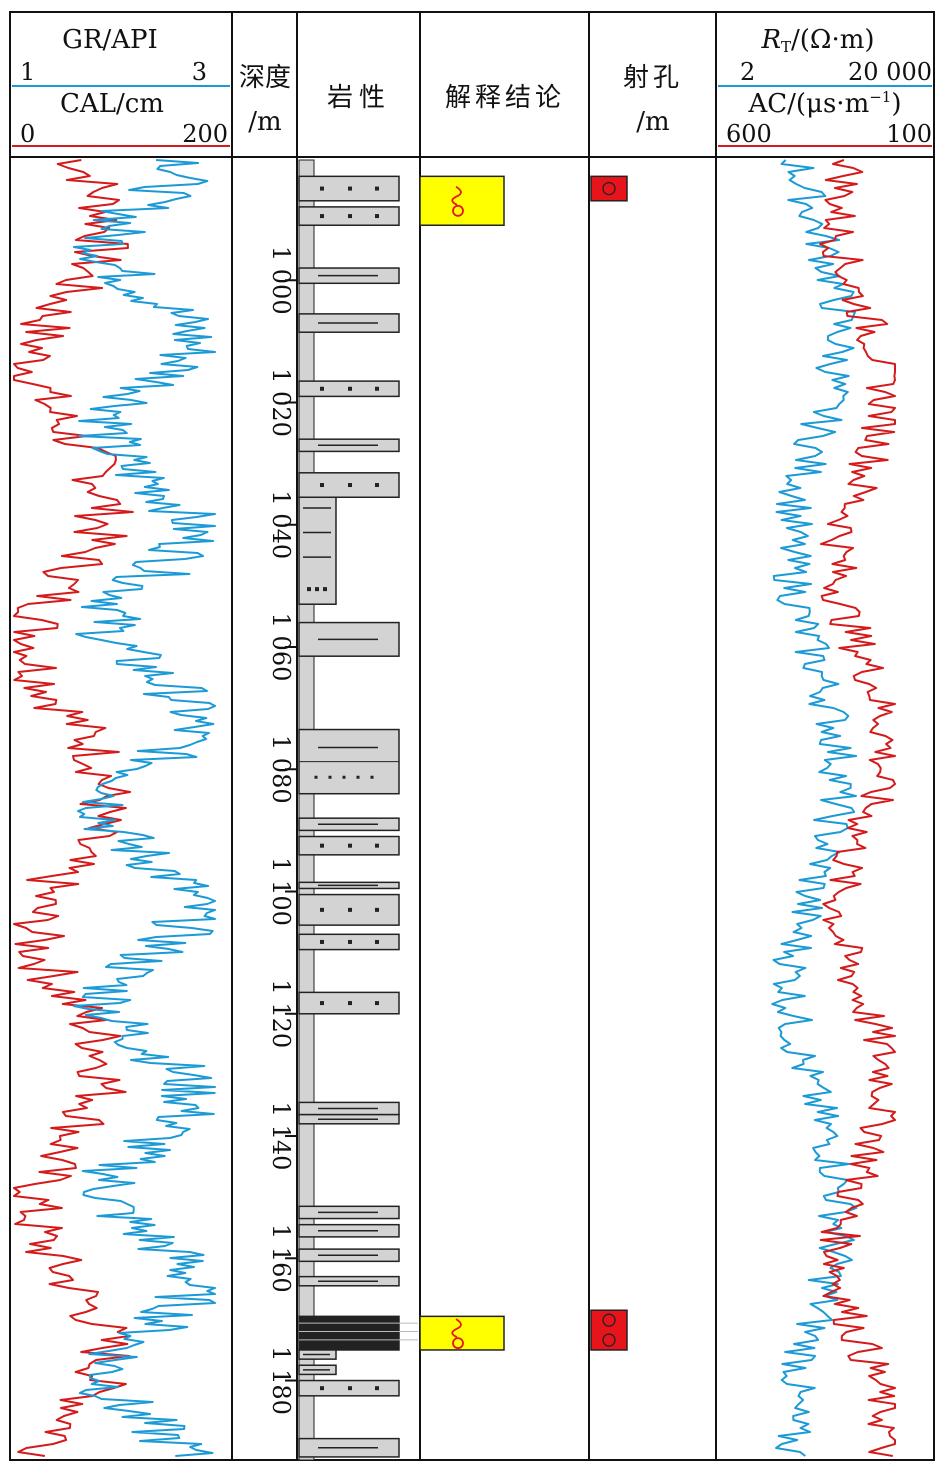 This screenshot has height=1462, width=945. I want to click on depth-unit: /m, so click(264, 122).